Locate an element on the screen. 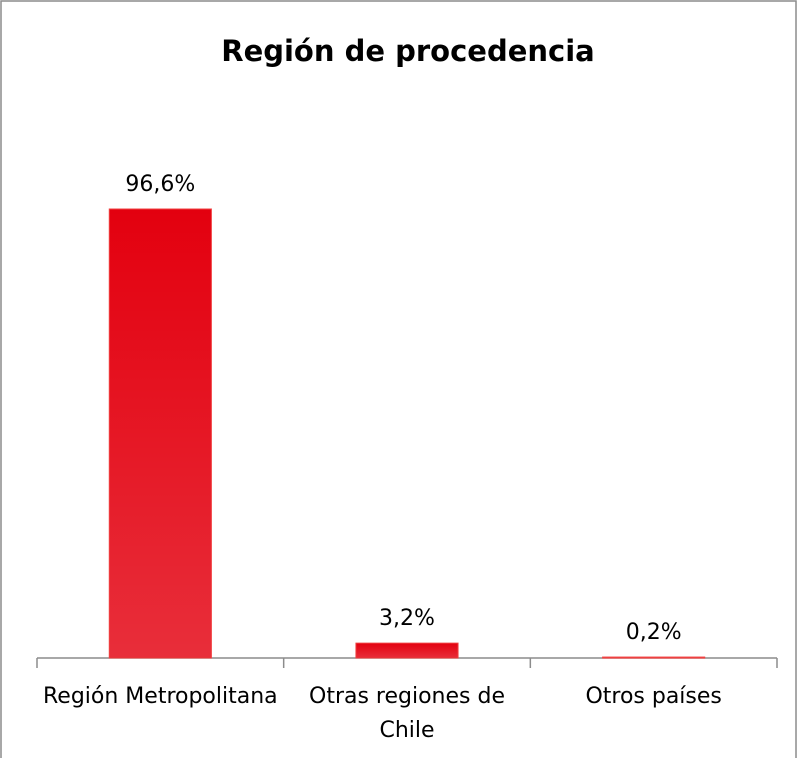  data-label: 96,6% is located at coordinates (160, 184).